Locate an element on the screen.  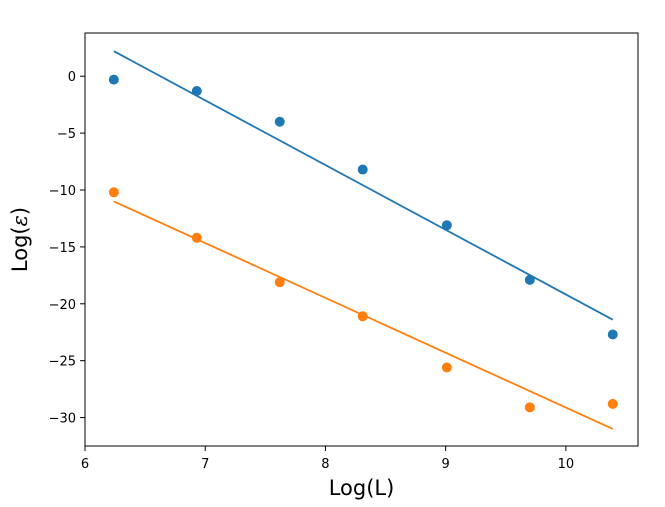
y-tick-label: −25 is located at coordinates (62, 362).